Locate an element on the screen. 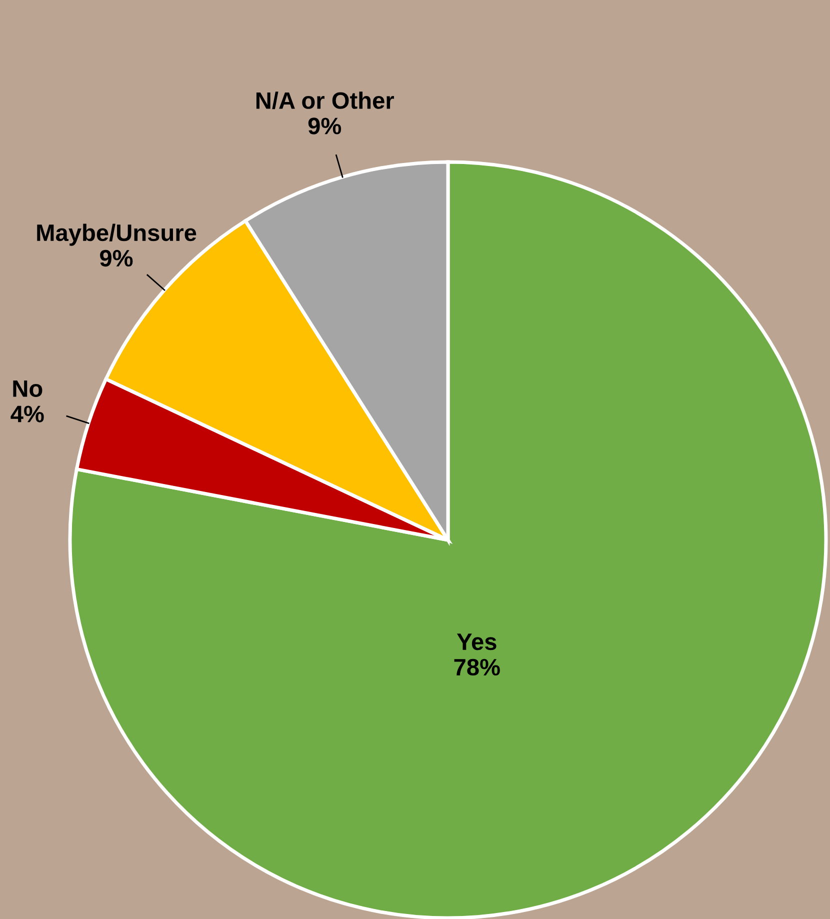 The image size is (830, 919). slice-label: N/A or Other is located at coordinates (325, 101).